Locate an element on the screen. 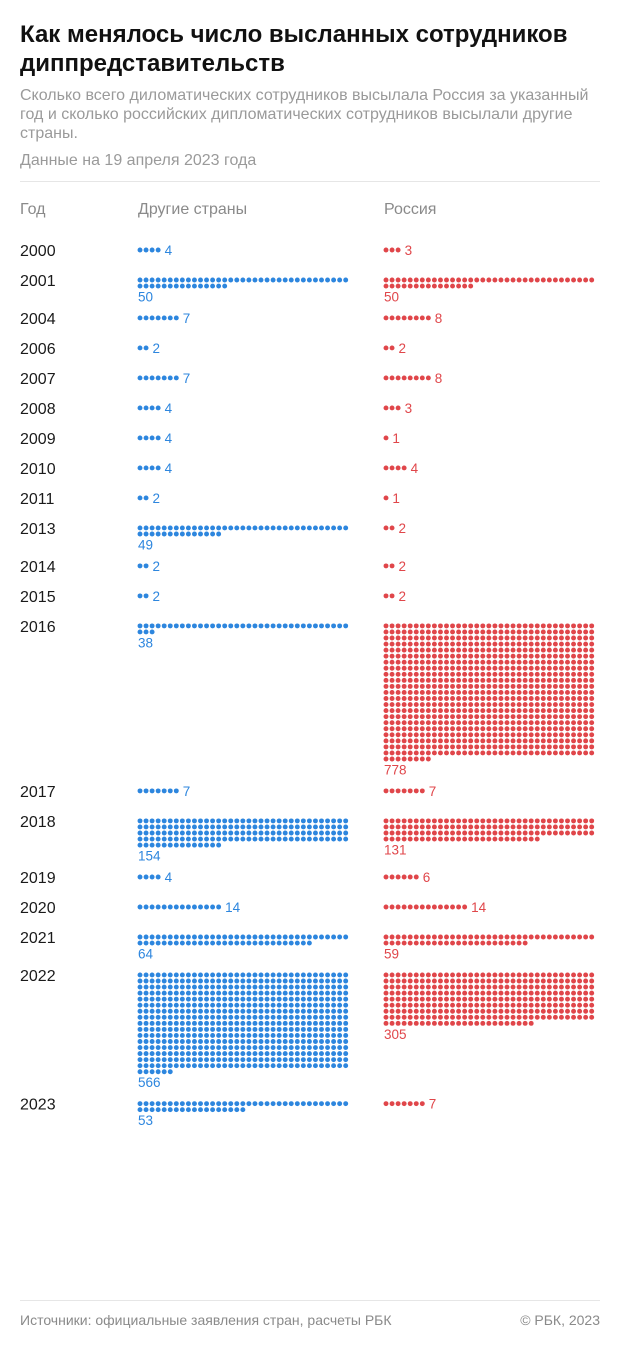 Image resolution: width=620 pixels, height=1350 pixels. top-divider is located at coordinates (310, 181).